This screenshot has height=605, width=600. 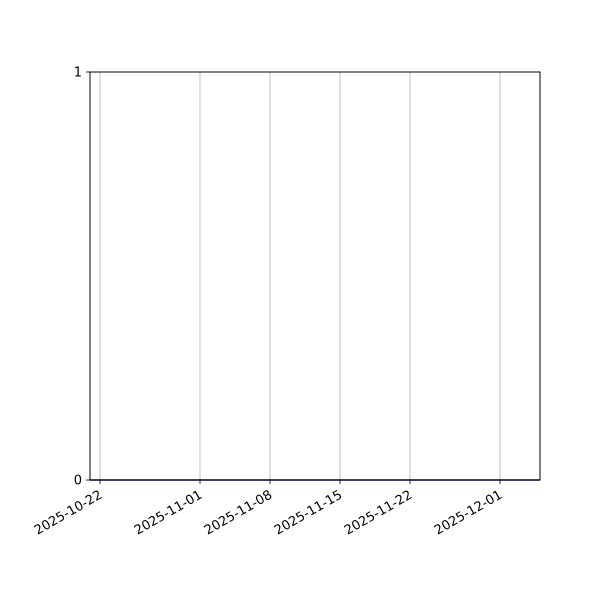 What do you see at coordinates (78, 481) in the screenshot?
I see `y-tick-label: 0` at bounding box center [78, 481].